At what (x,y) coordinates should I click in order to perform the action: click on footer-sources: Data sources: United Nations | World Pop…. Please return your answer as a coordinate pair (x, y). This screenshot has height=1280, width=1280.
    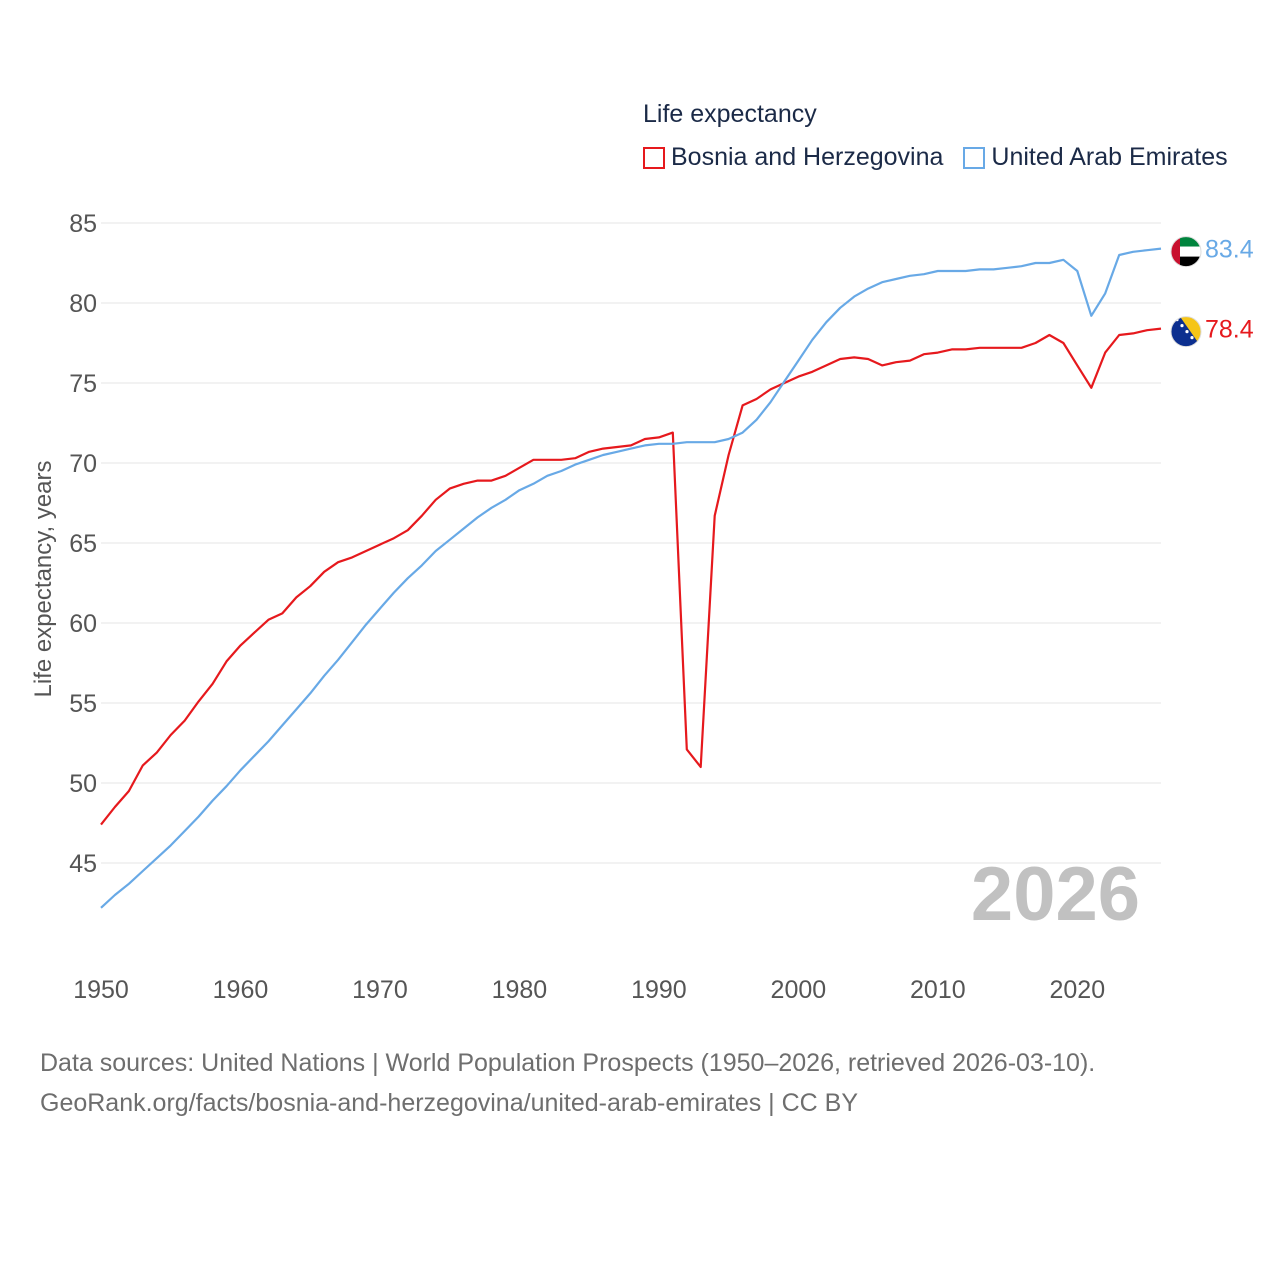
    Looking at the image, I should click on (568, 1063).